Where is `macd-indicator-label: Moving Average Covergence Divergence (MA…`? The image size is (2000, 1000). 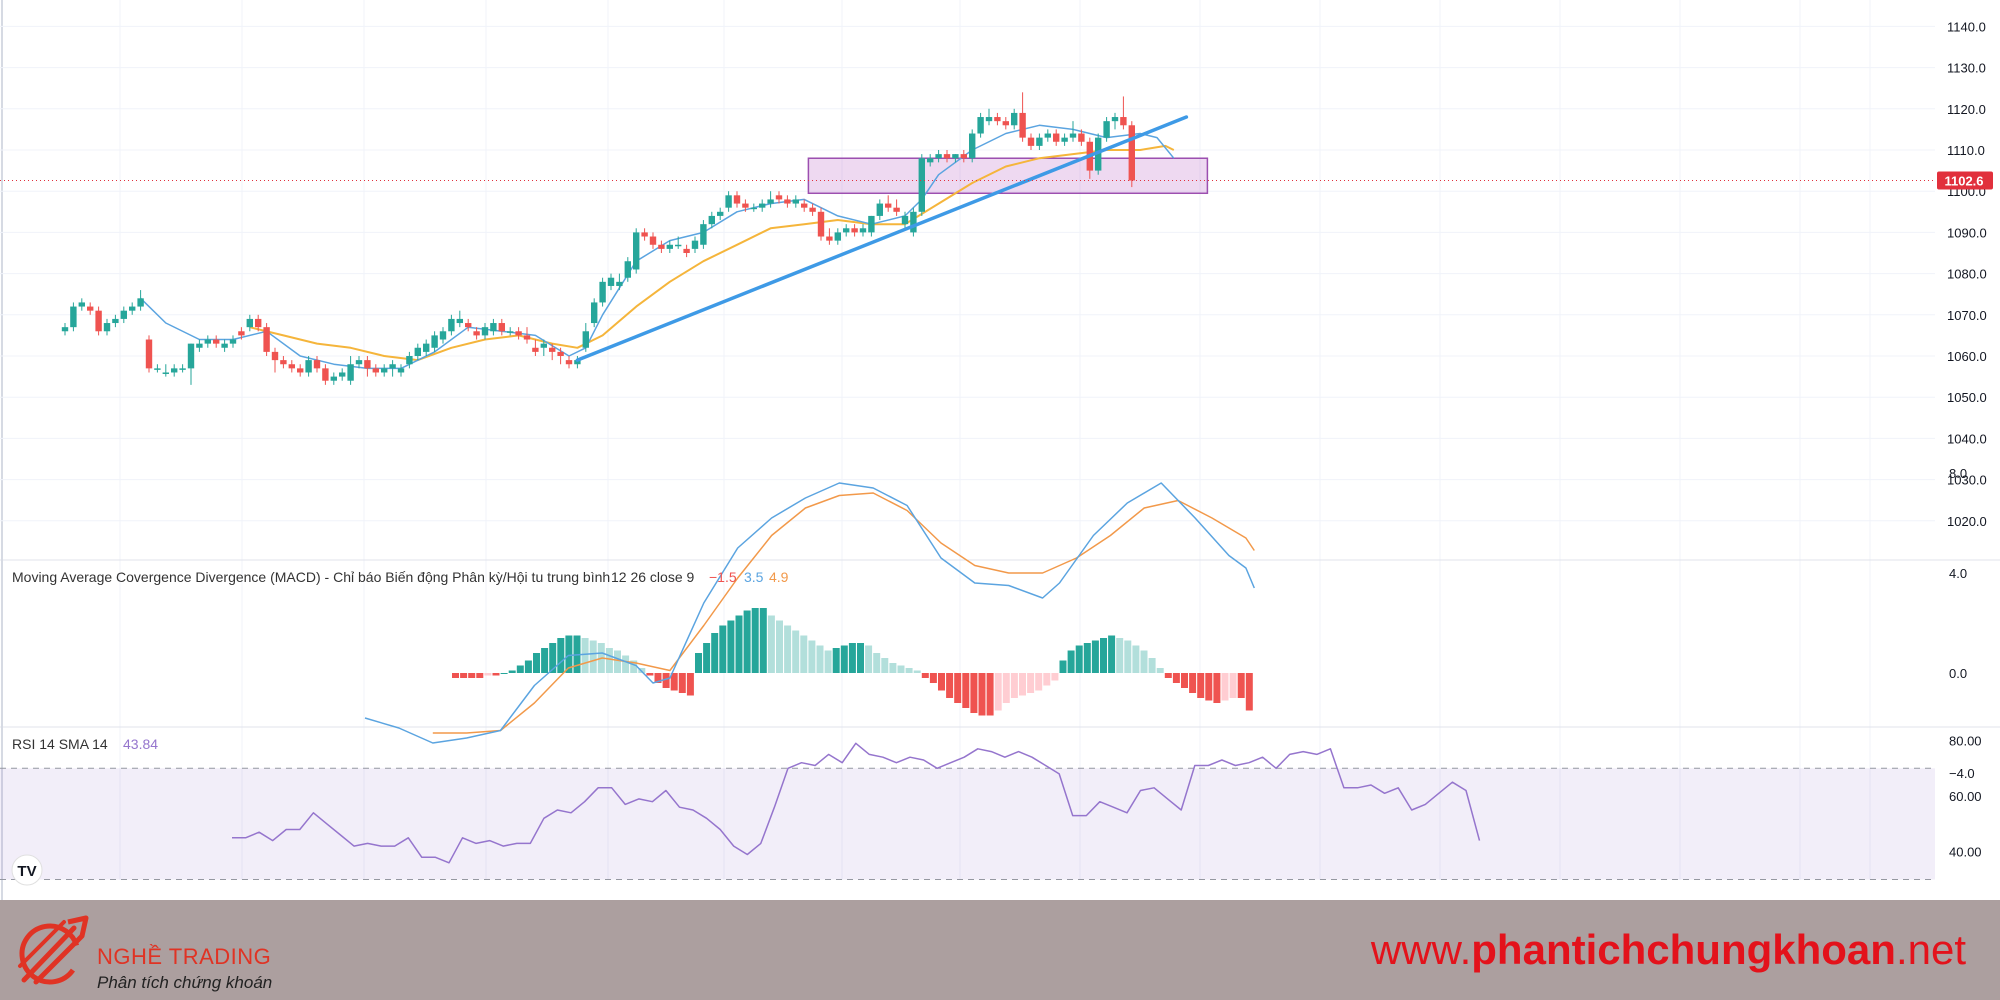
macd-indicator-label: Moving Average Covergence Divergence (MA… is located at coordinates (311, 577).